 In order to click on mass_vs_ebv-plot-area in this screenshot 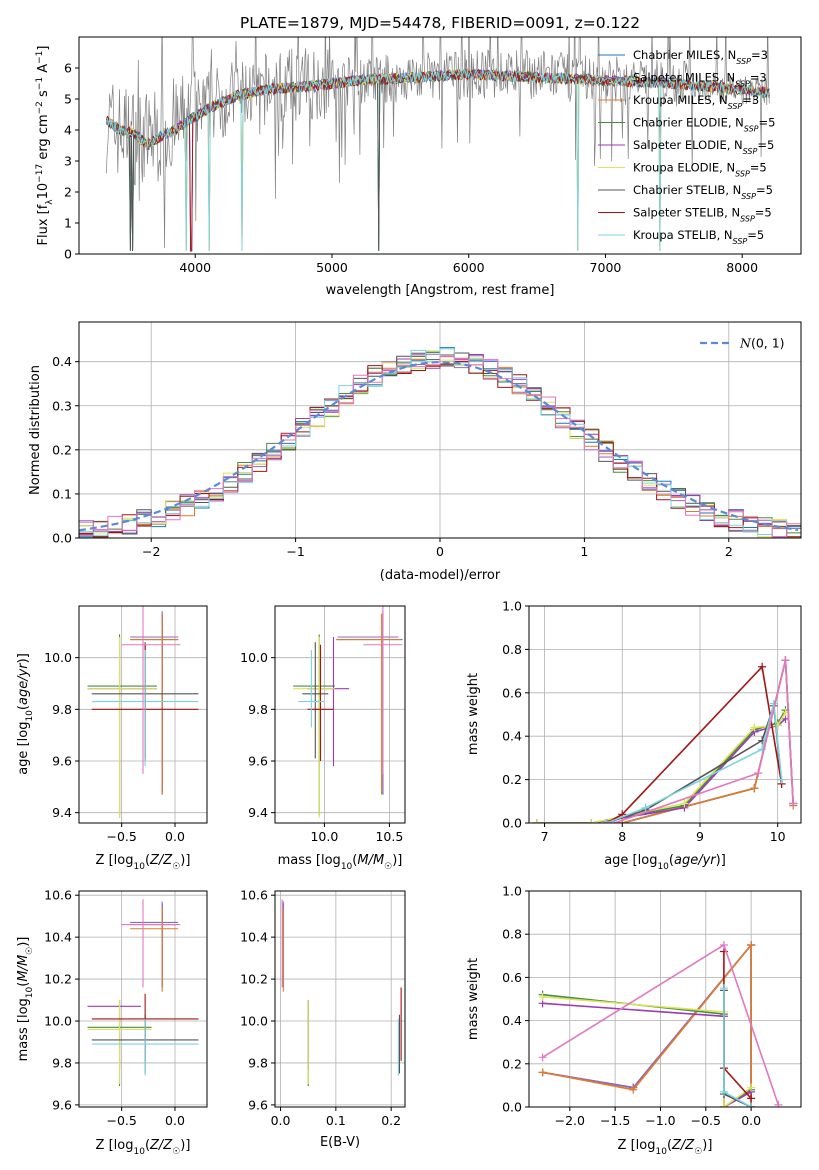, I will do `click(341, 993)`.